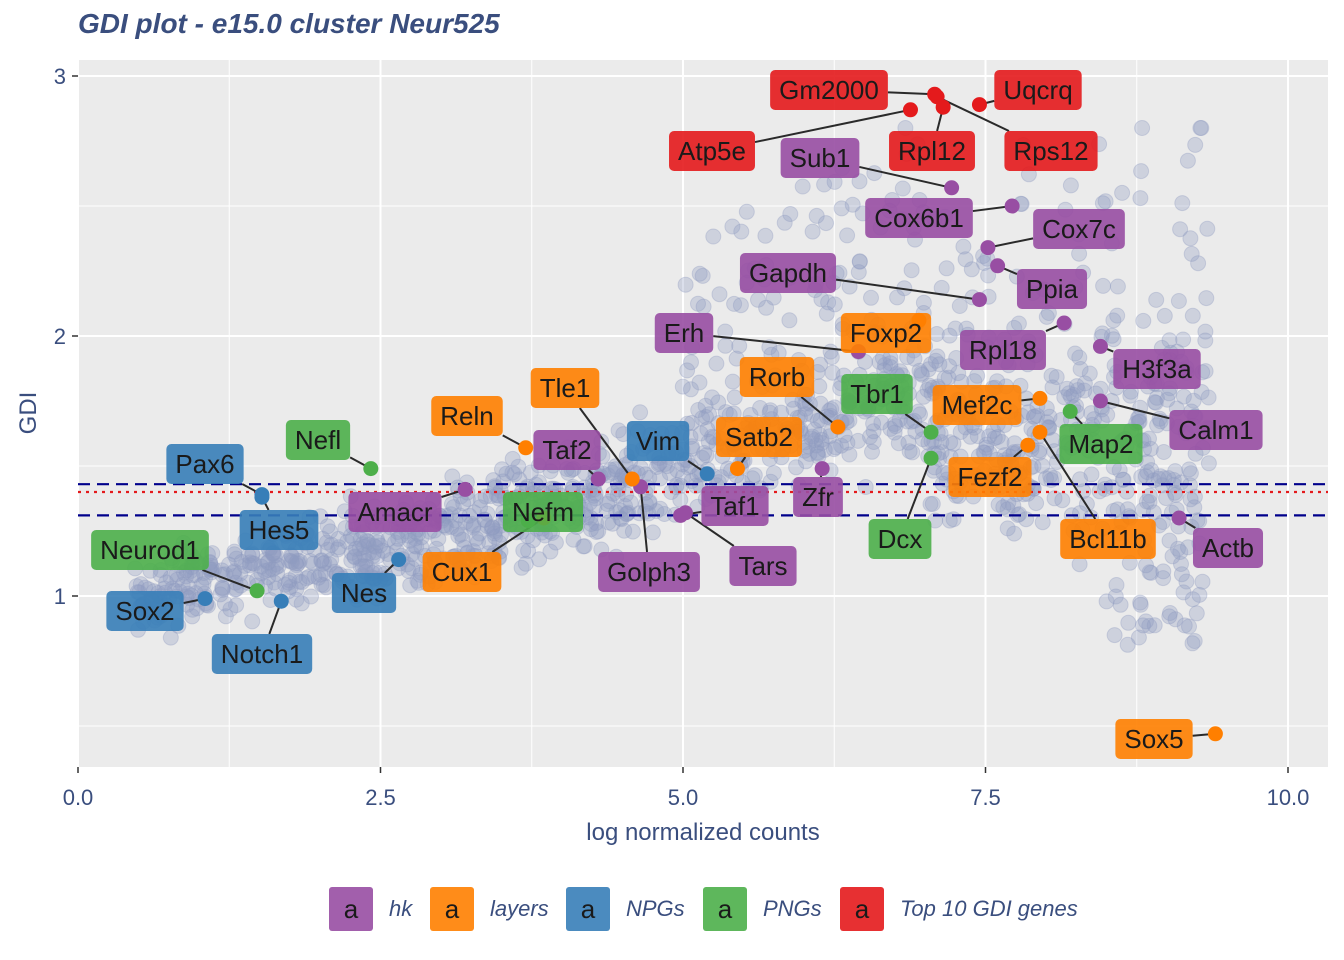 This screenshot has height=960, width=1344. What do you see at coordinates (655, 908) in the screenshot?
I see `legend-label-2: NPGs` at bounding box center [655, 908].